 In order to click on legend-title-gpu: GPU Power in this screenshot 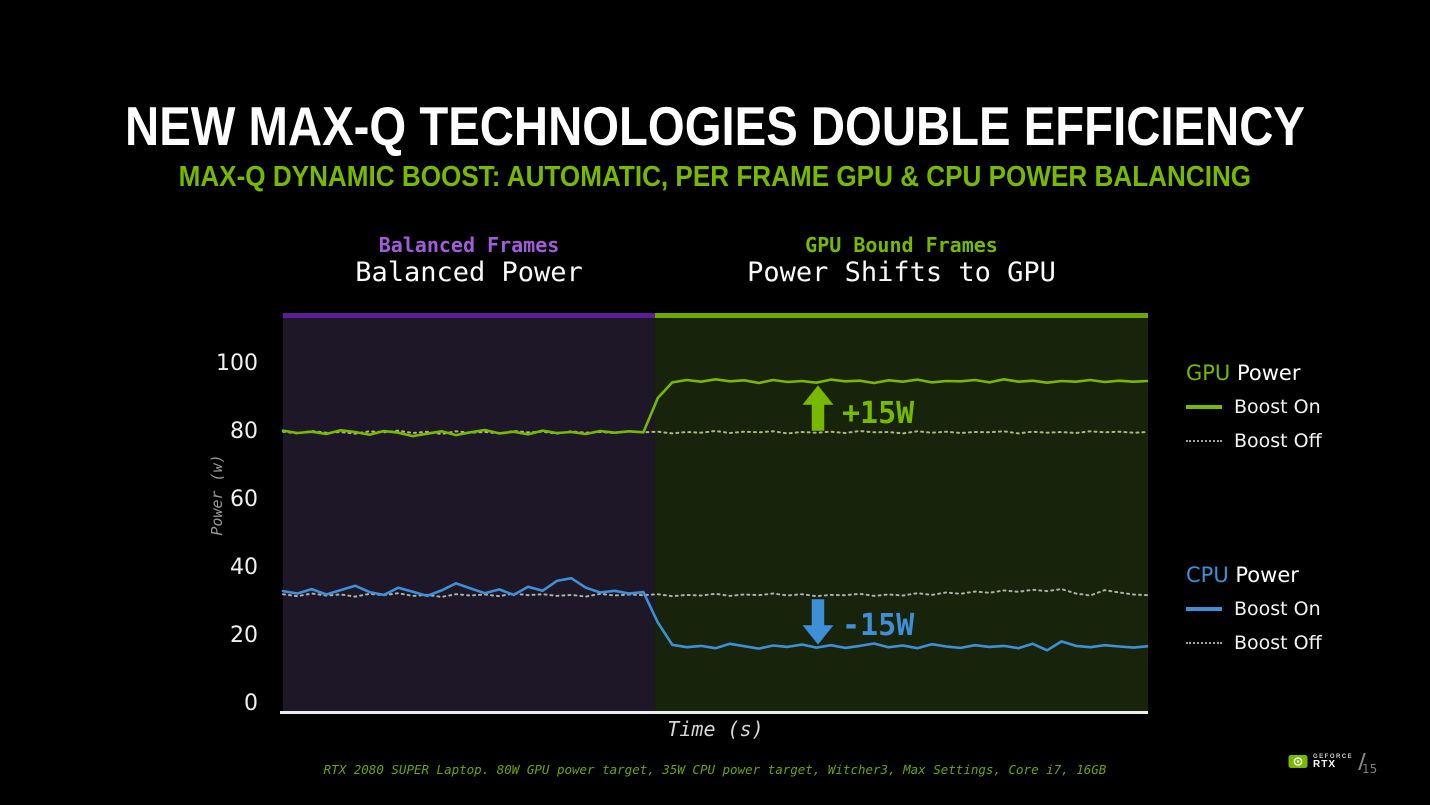, I will do `click(1301, 373)`.